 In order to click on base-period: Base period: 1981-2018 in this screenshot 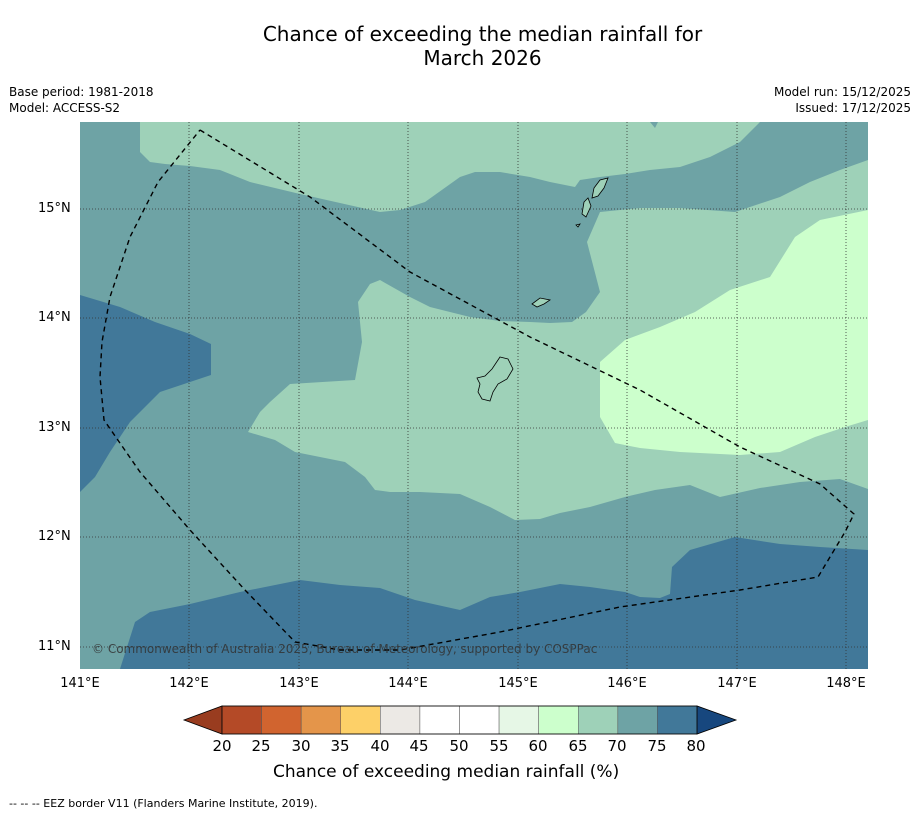, I will do `click(81, 92)`.